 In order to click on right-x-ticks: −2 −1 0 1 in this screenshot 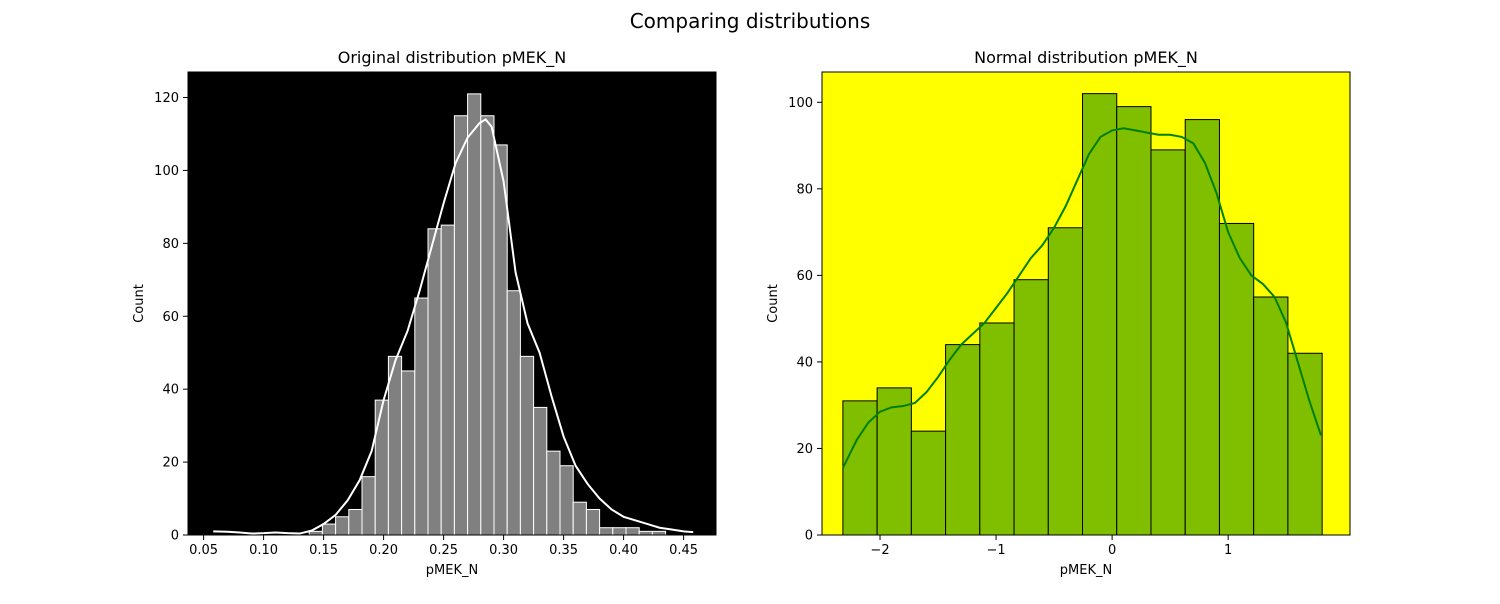, I will do `click(1051, 546)`.